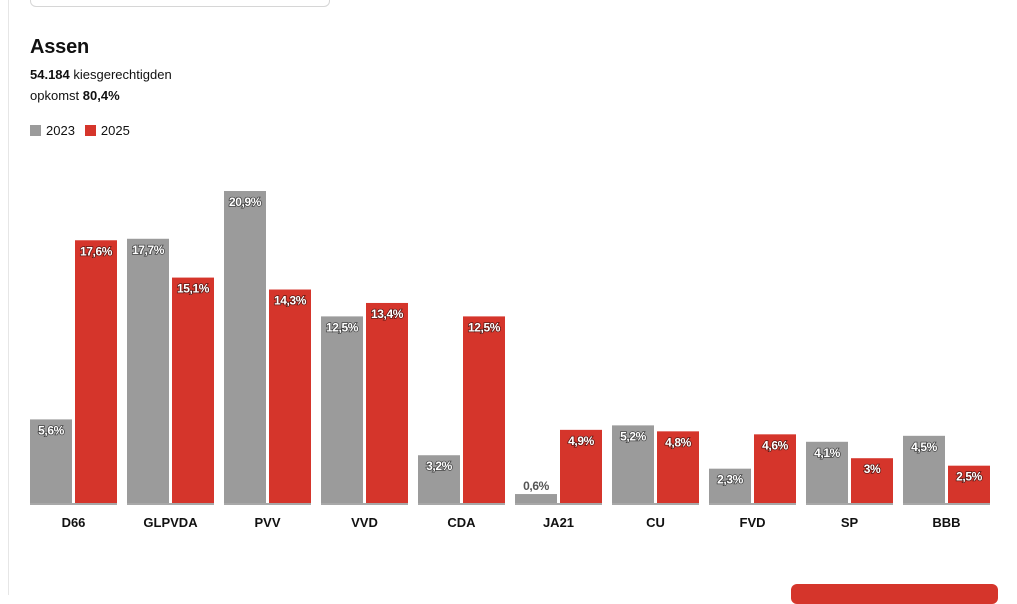  Describe the element at coordinates (8, 297) in the screenshot. I see `page-left-border` at that location.